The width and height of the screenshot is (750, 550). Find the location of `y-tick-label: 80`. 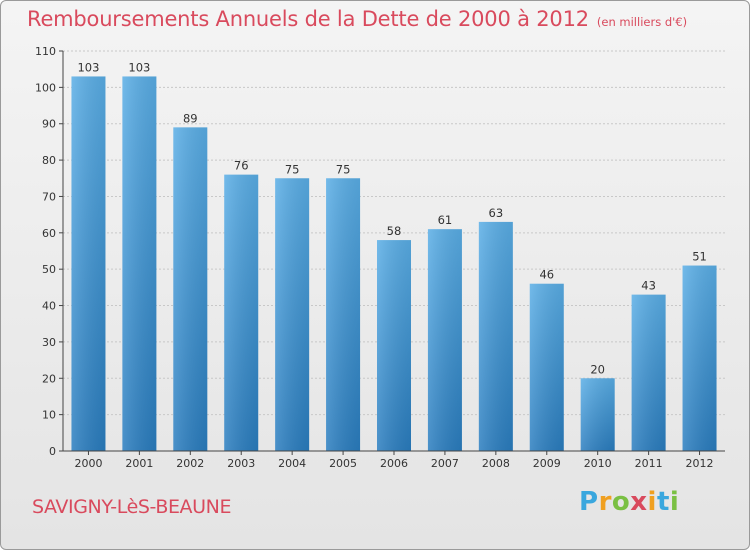

y-tick-label: 80 is located at coordinates (49, 160).